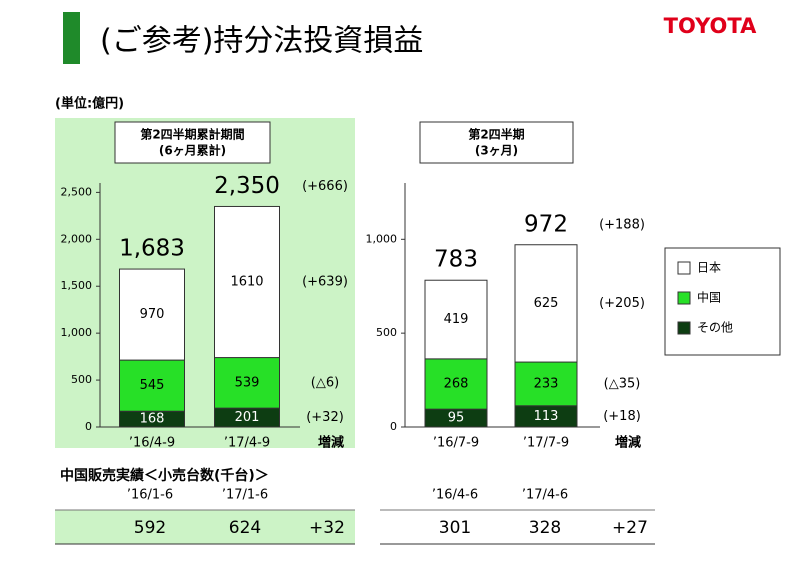  Describe the element at coordinates (545, 495) in the screenshot. I see `period-label: ’17/4-6` at that location.